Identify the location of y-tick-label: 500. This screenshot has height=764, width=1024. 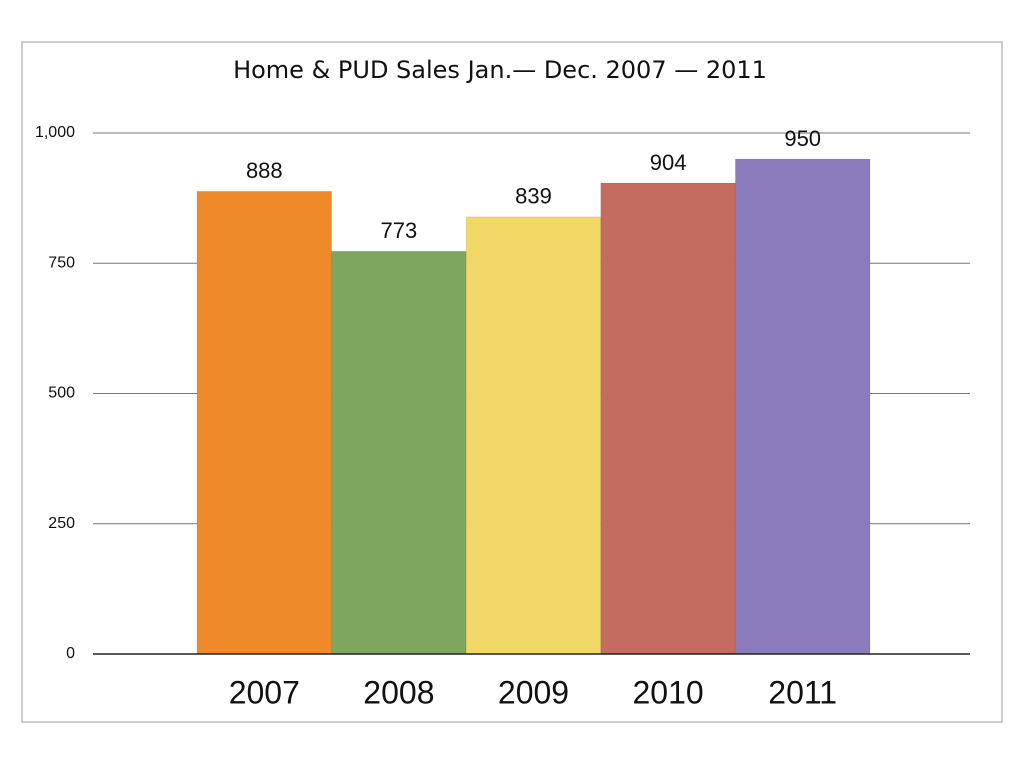
(61, 393).